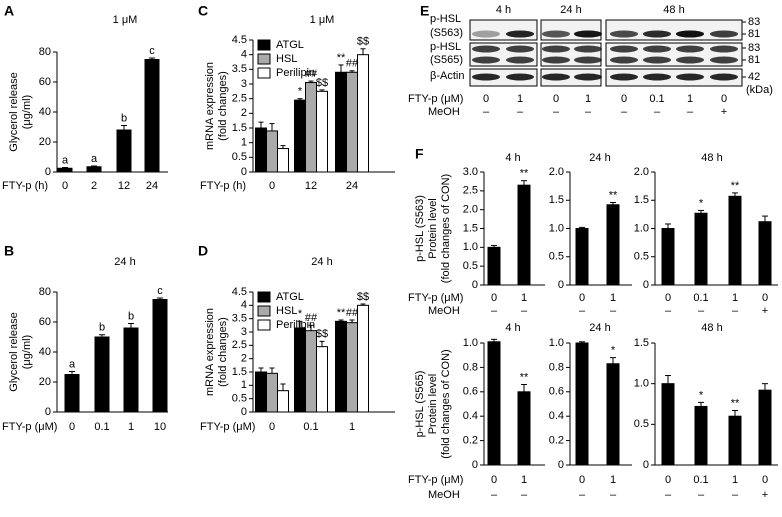  Describe the element at coordinates (160, 427) in the screenshot. I see `x-tick-label: 10` at that location.